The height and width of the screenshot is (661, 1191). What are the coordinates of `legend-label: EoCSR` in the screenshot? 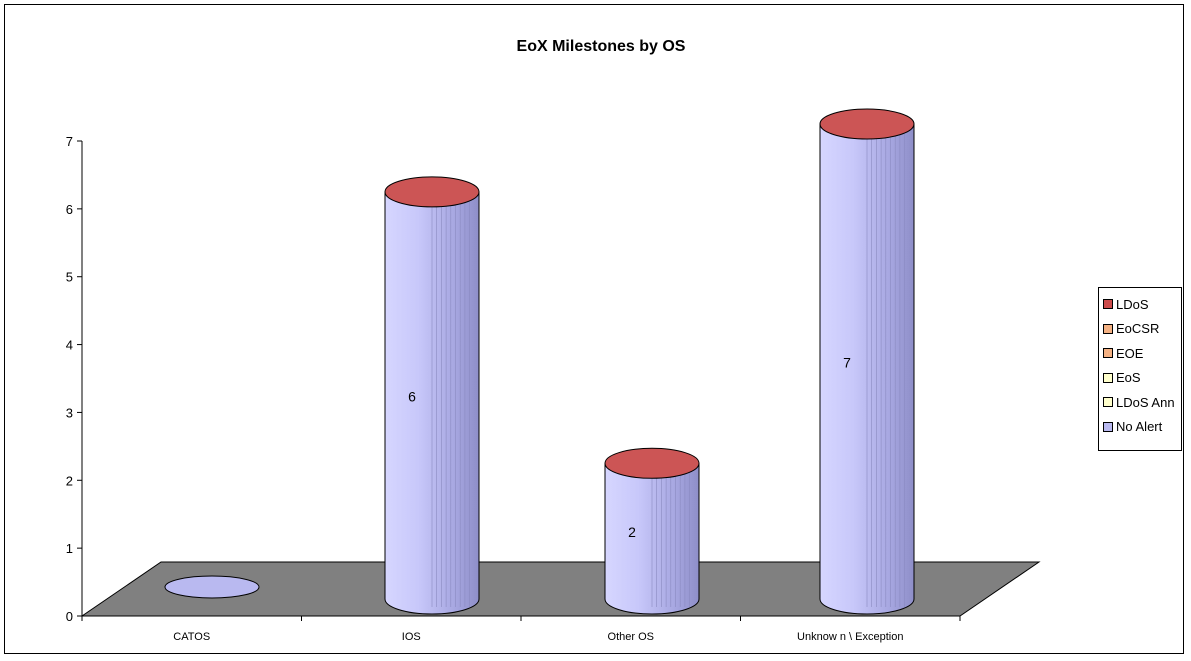 It's located at (1138, 329).